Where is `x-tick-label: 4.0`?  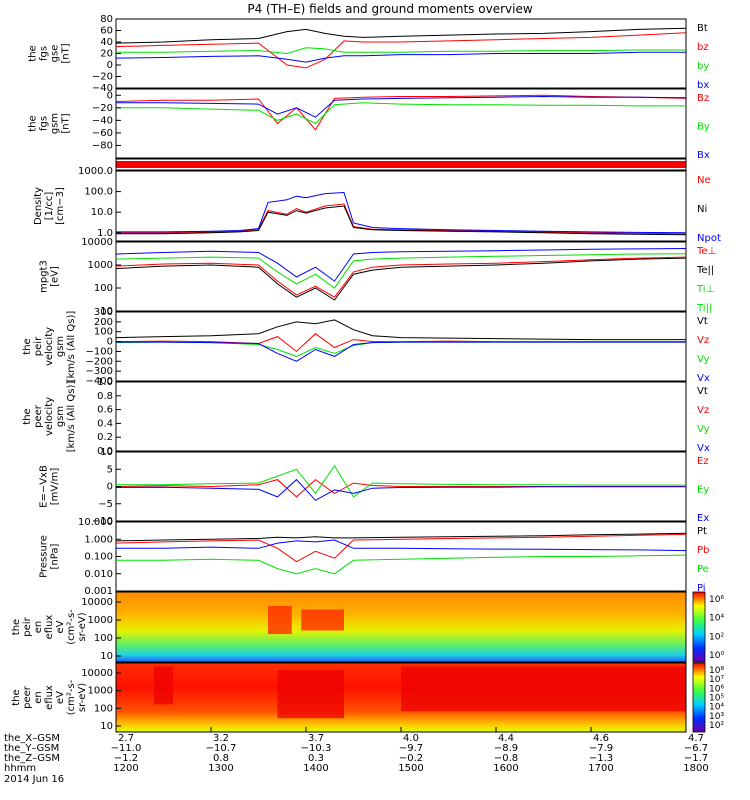 x-tick-label: 4.0 is located at coordinates (411, 738).